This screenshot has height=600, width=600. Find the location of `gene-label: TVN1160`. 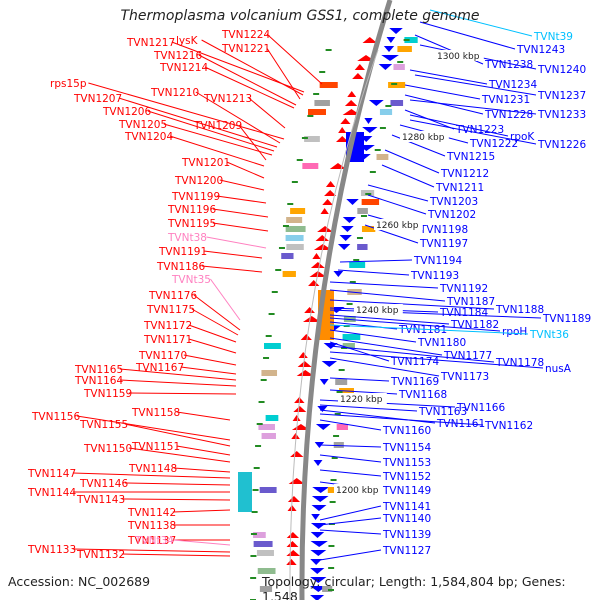

gene-label: TVN1160 is located at coordinates (406, 431).